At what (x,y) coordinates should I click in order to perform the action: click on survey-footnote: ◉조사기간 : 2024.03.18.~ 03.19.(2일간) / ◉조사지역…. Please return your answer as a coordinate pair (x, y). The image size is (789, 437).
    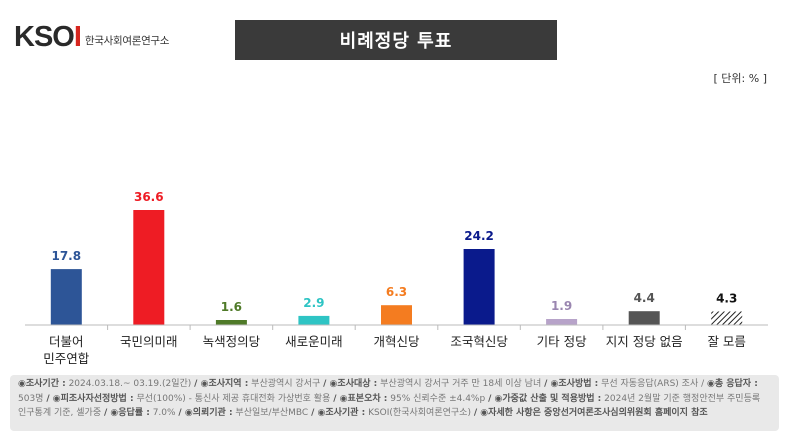
    Looking at the image, I should click on (394, 403).